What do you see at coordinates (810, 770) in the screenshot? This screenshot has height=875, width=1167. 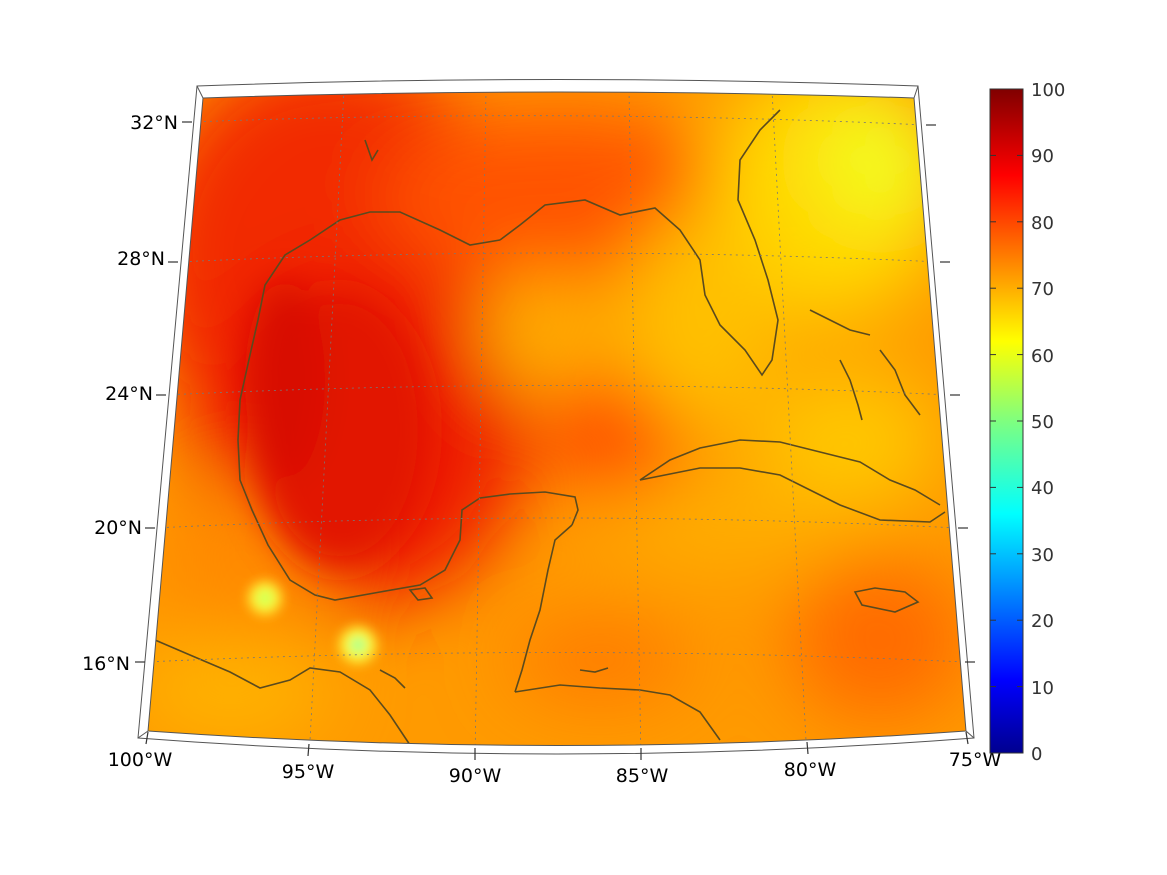 I see `lon-label-80w: 80°W` at bounding box center [810, 770].